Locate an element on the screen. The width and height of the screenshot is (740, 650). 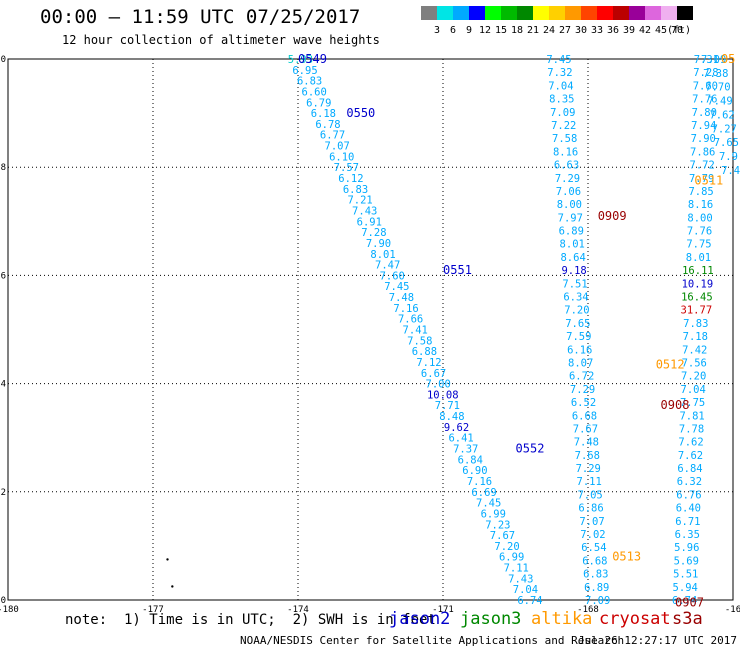
pass-time-label: 0549 is located at coordinates (312, 59).